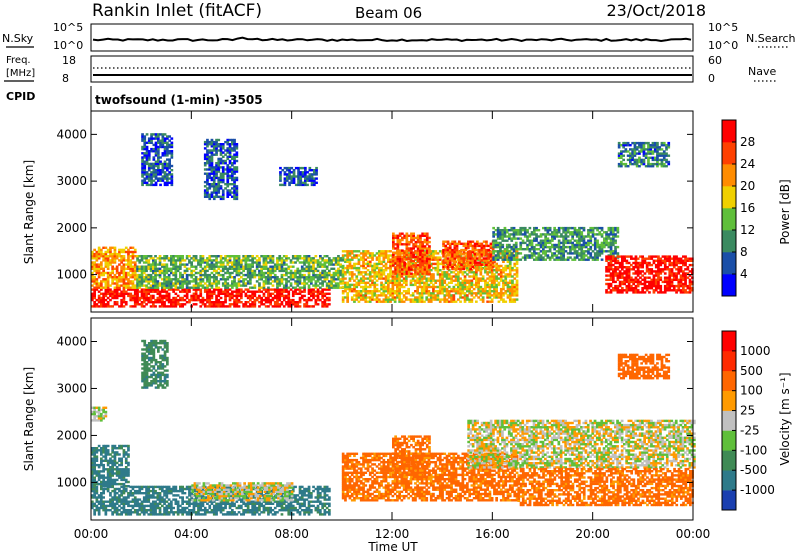 This screenshot has width=800, height=554. Describe the element at coordinates (65, 78) in the screenshot. I see `freq-tick-bottom: 8` at that location.